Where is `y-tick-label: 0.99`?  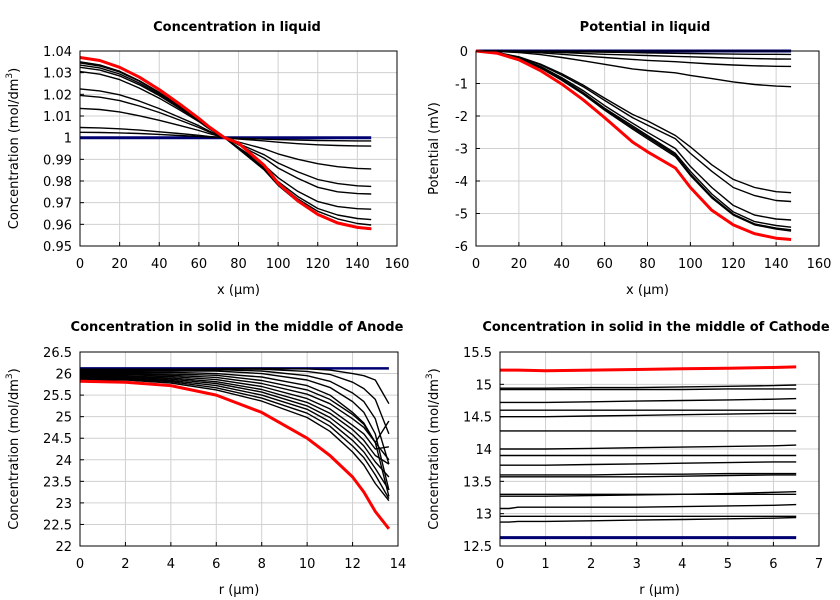 y-tick-label: 0.99 is located at coordinates (57, 160).